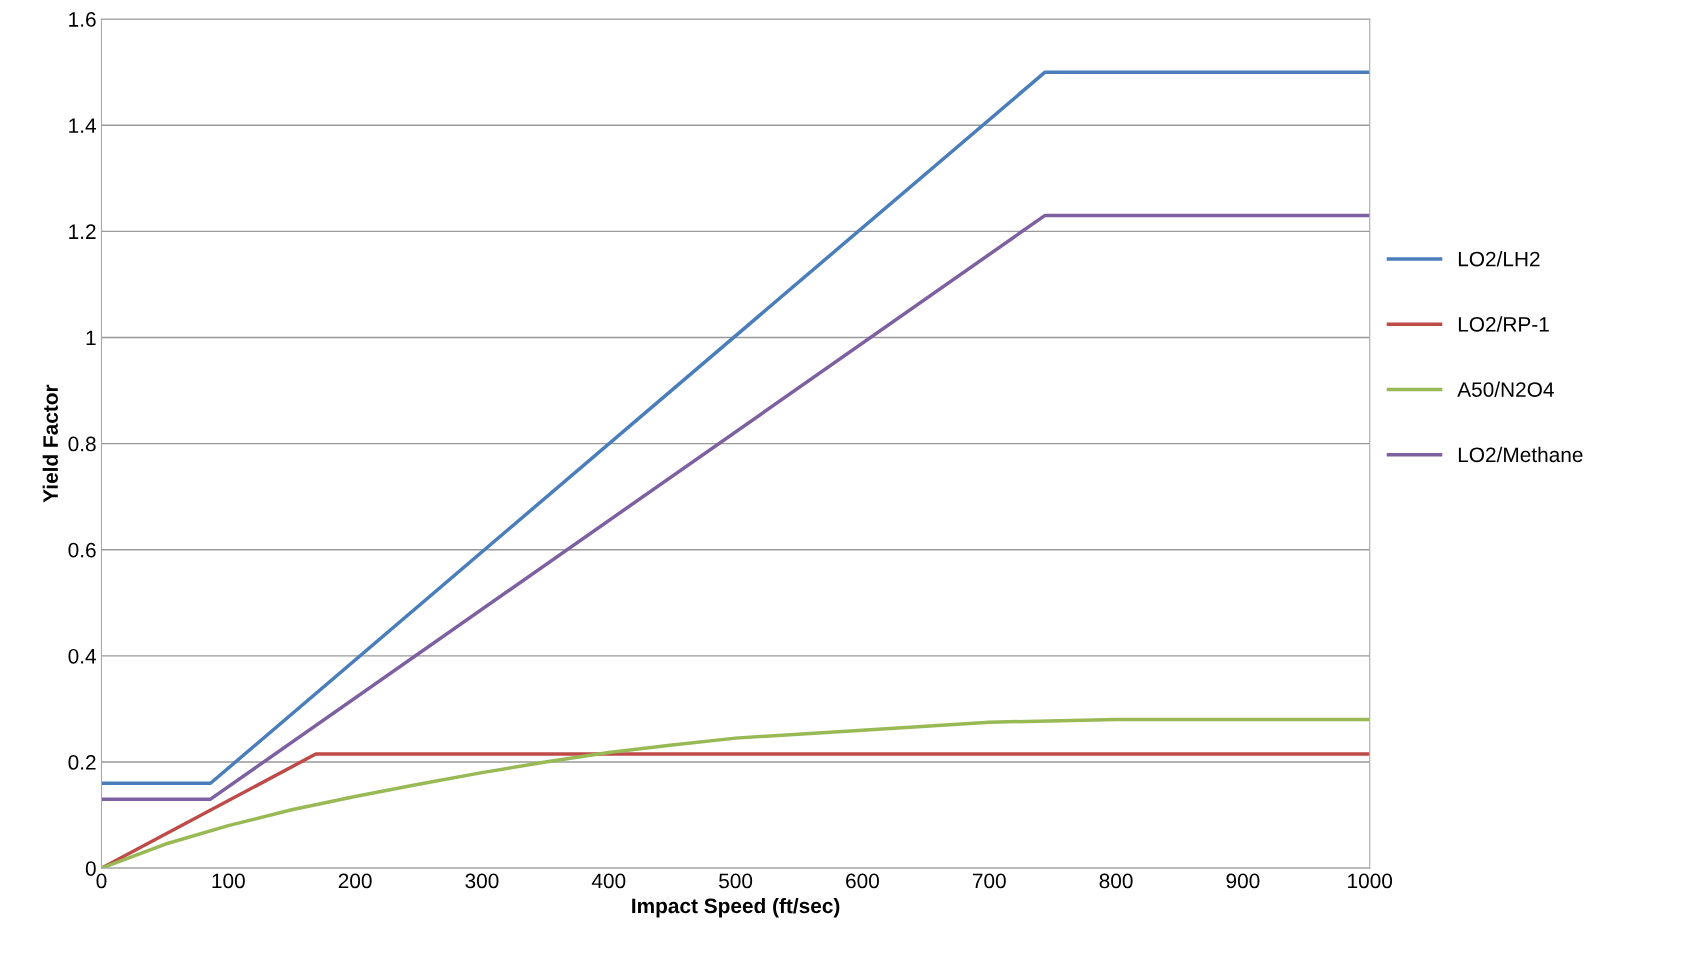 Image resolution: width=1691 pixels, height=954 pixels. I want to click on y-tick-label: 0.8, so click(82, 444).